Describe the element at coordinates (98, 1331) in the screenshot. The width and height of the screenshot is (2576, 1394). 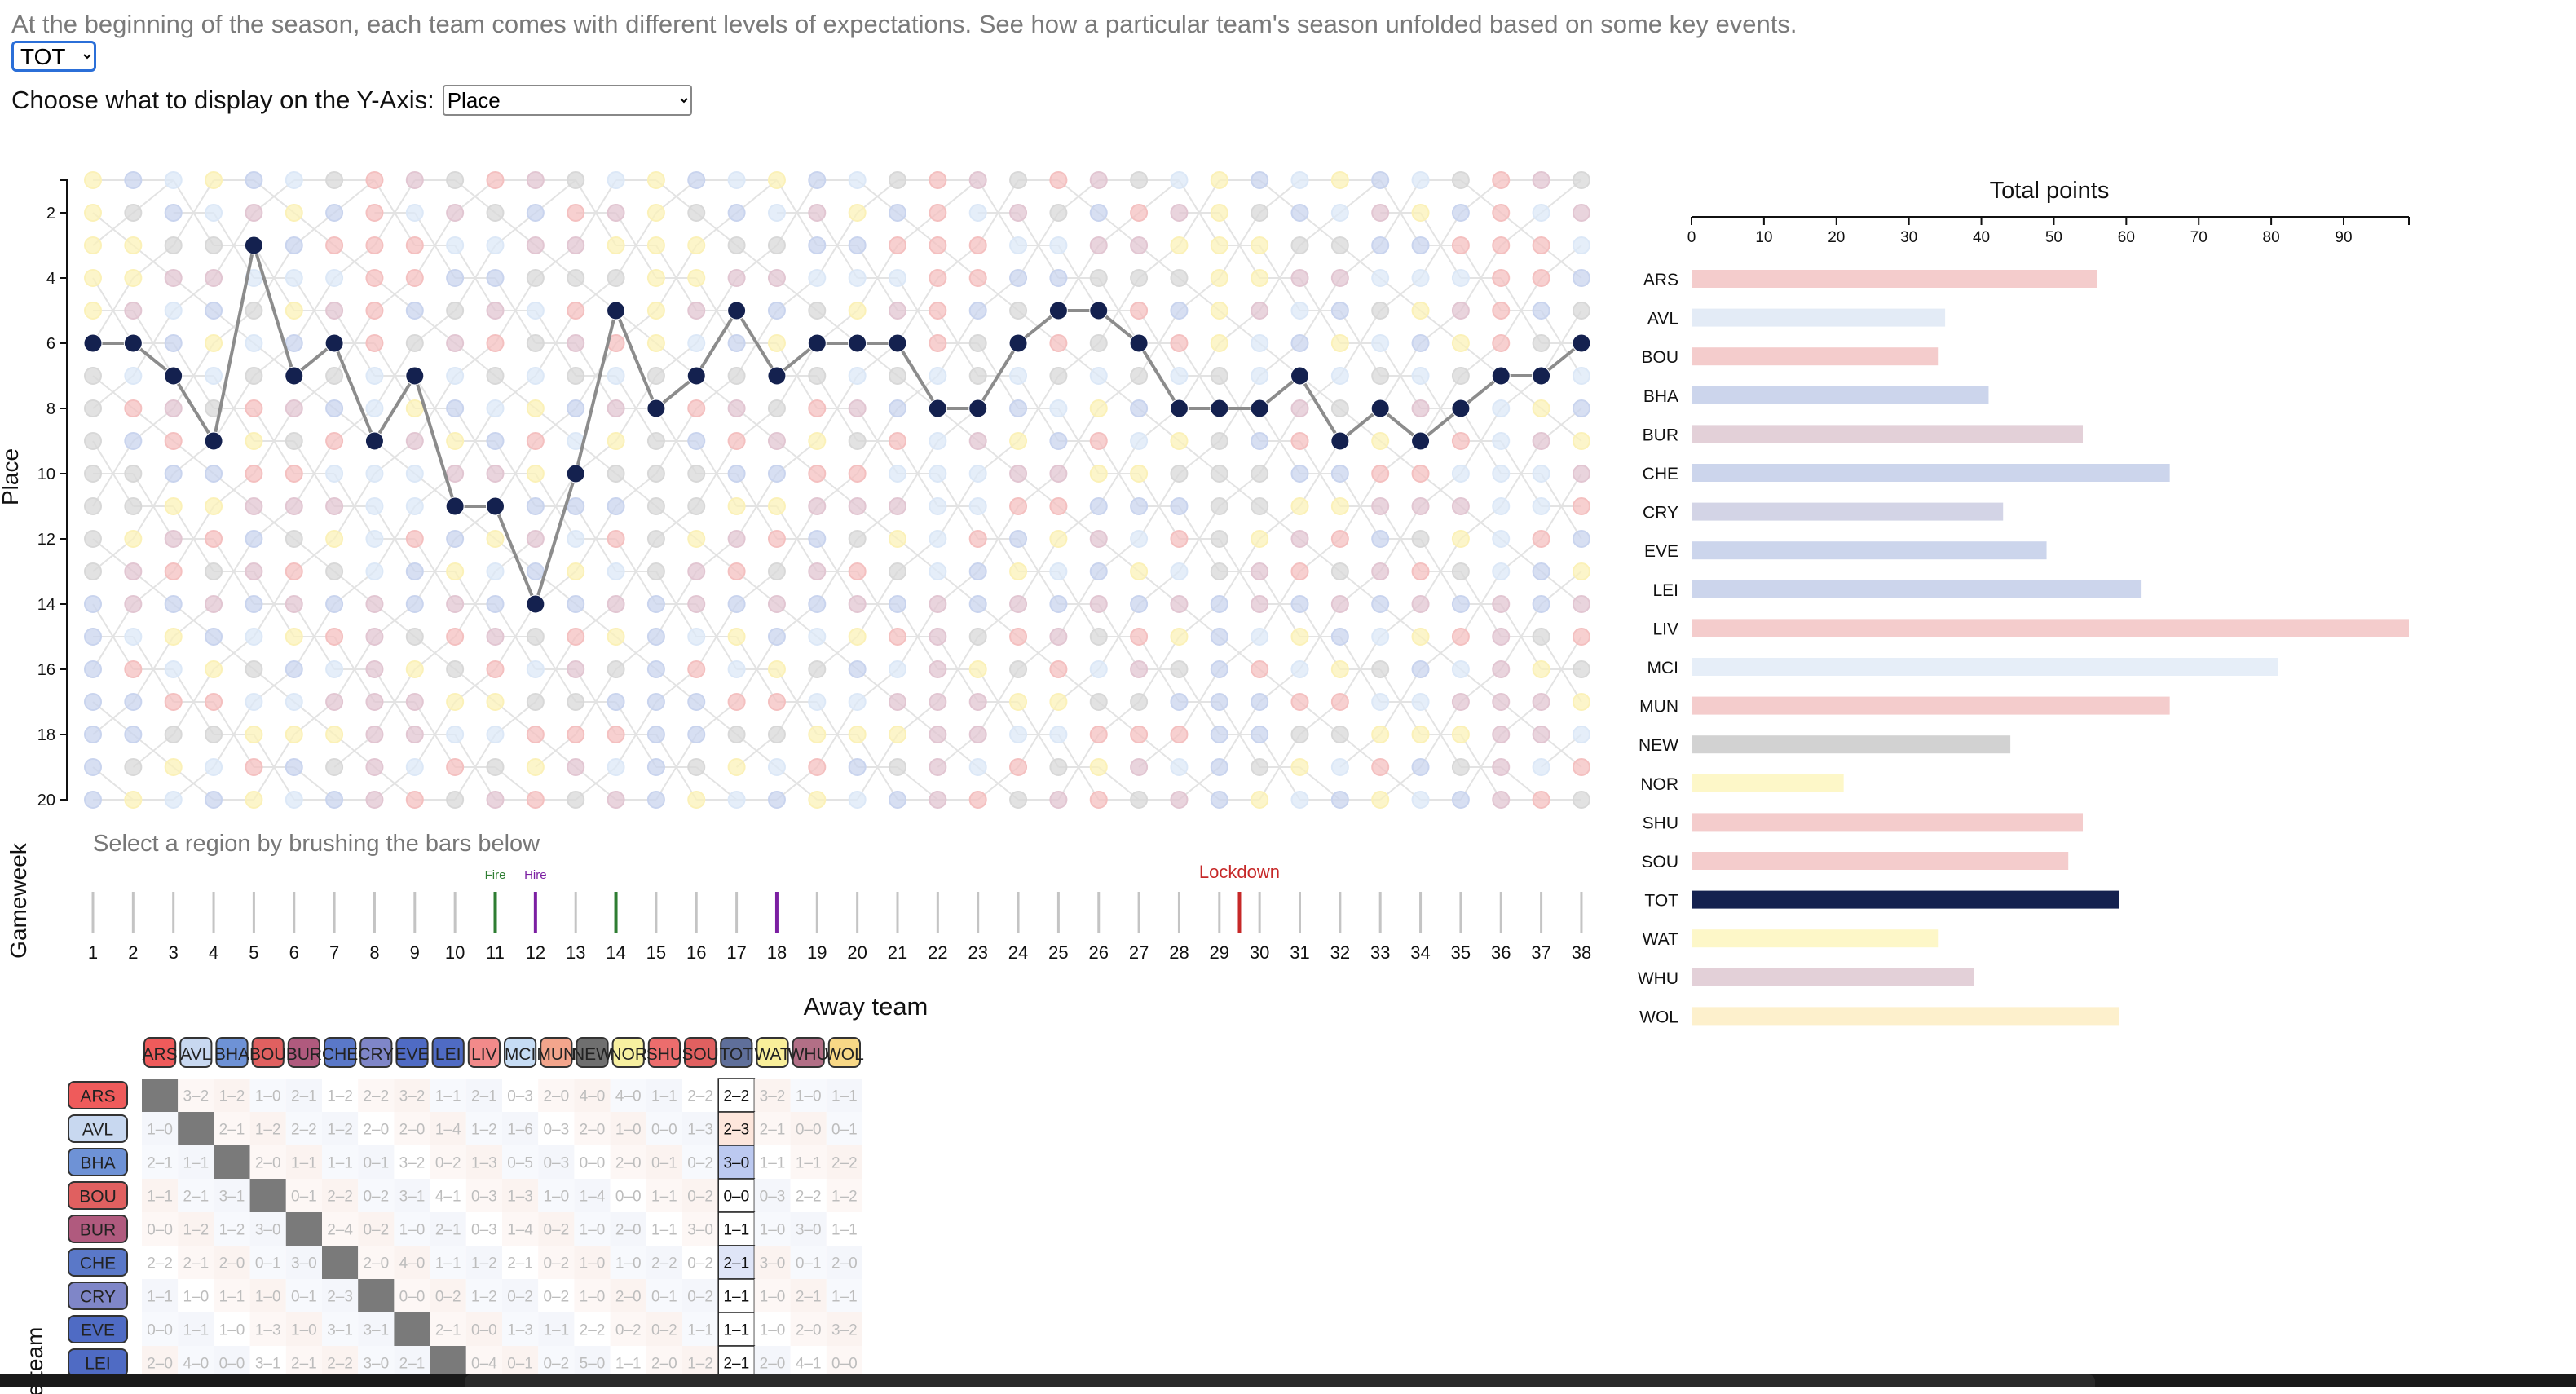
I see `home-team-label: EVE` at that location.